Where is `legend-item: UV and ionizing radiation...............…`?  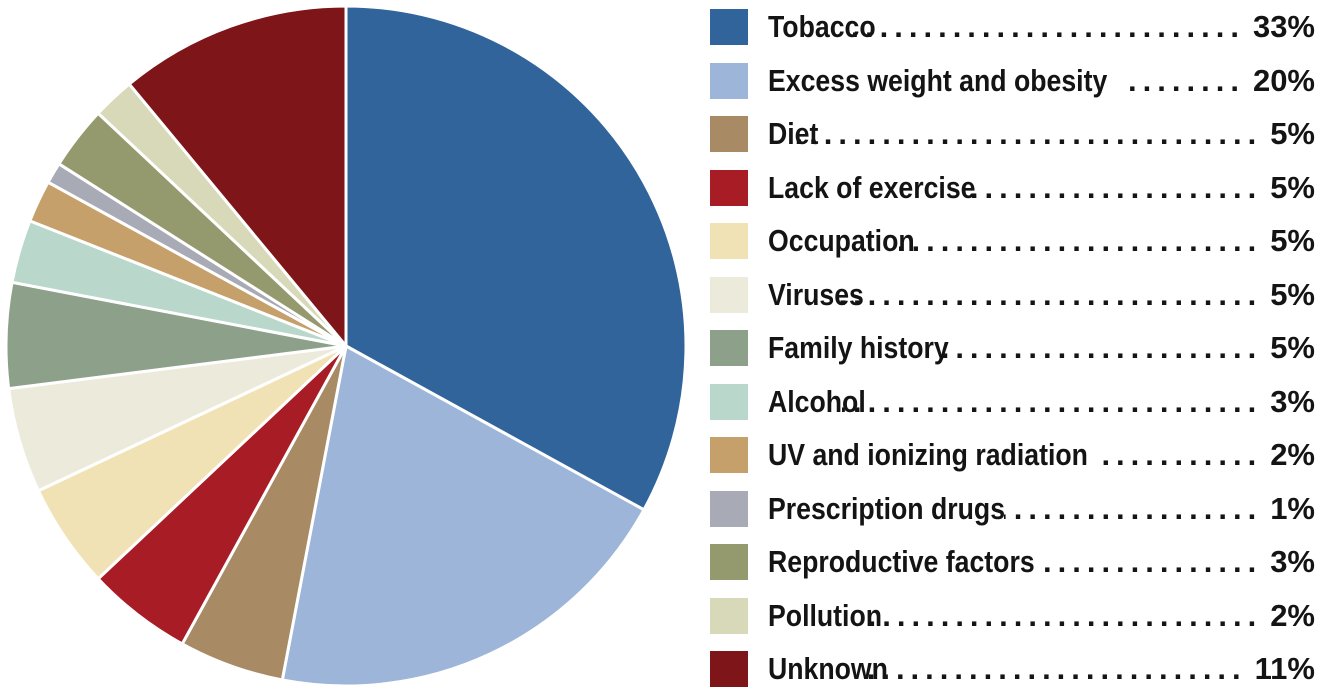 legend-item: UV and ionizing radiation...............… is located at coordinates (1012, 455).